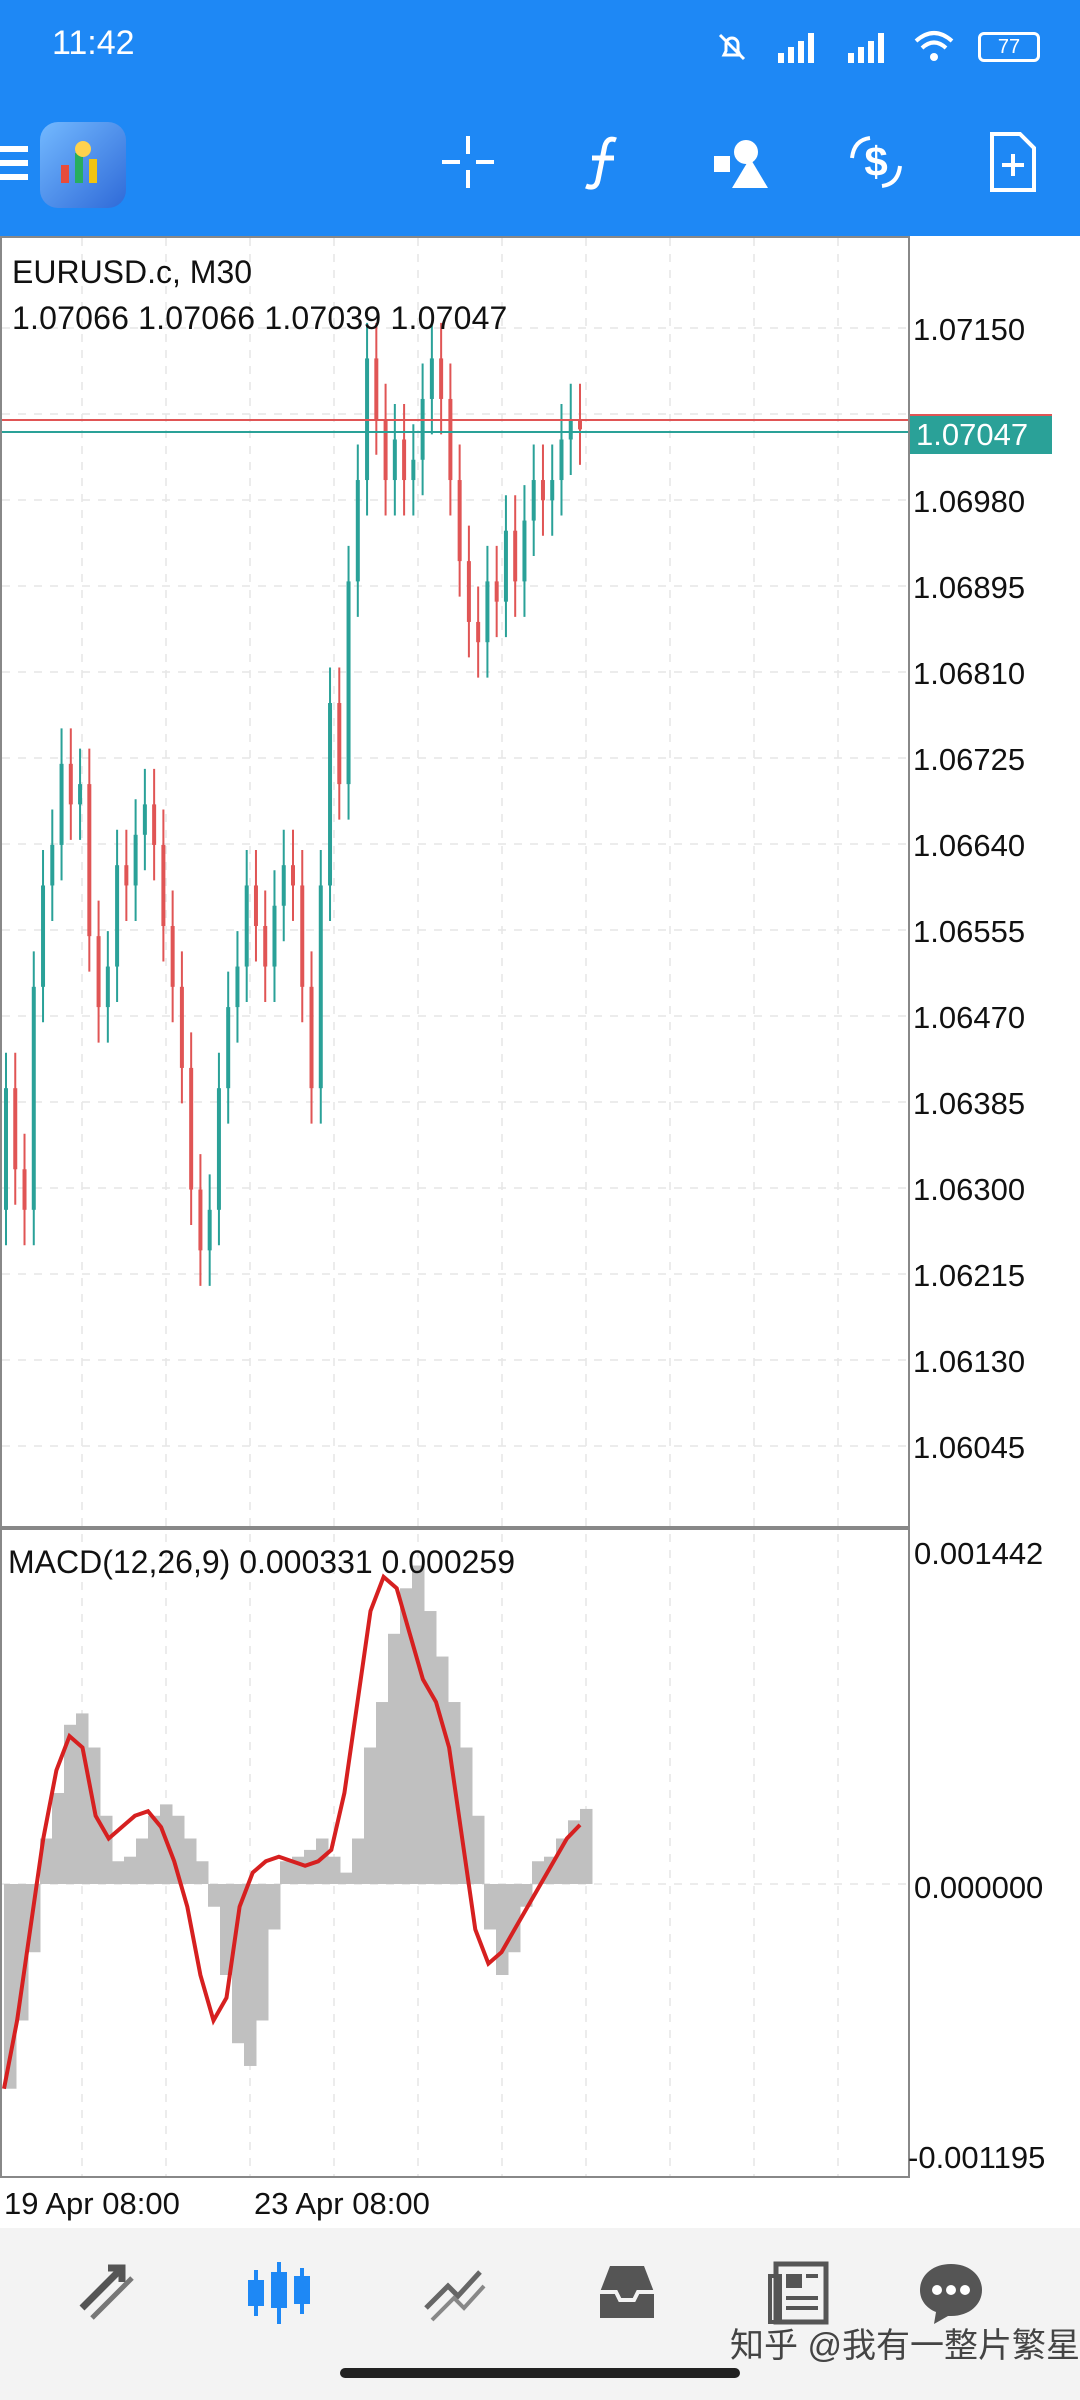 This screenshot has width=1080, height=2400. What do you see at coordinates (905, 2346) in the screenshot?
I see `watermark: 知乎 @我有一整片繁星` at bounding box center [905, 2346].